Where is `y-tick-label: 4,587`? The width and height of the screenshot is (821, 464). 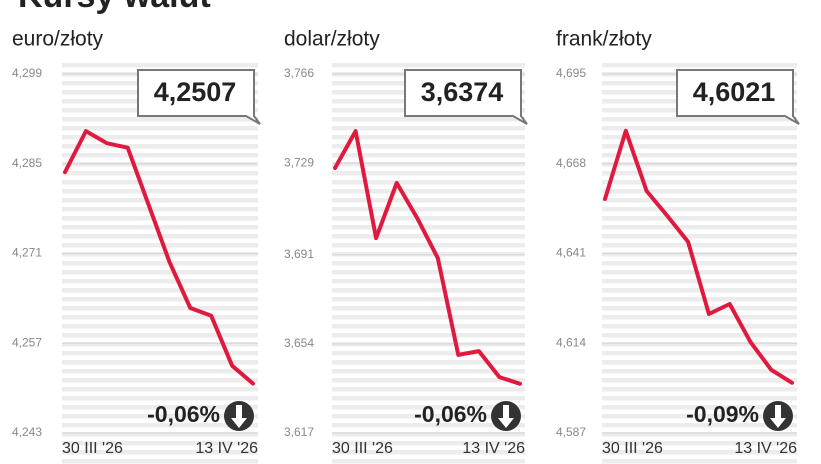
y-tick-label: 4,587 is located at coordinates (571, 432).